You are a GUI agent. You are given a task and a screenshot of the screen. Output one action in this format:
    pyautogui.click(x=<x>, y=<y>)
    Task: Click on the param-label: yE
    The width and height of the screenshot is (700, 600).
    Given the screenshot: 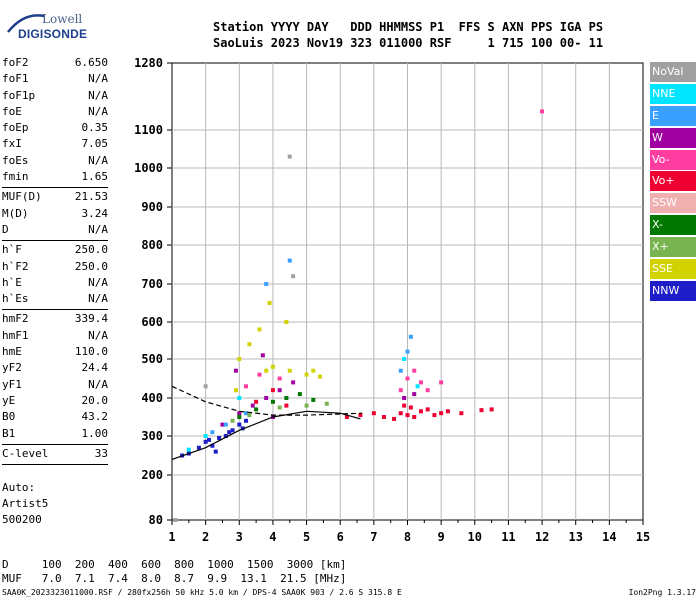 What is the action you would take?
    pyautogui.click(x=9, y=400)
    